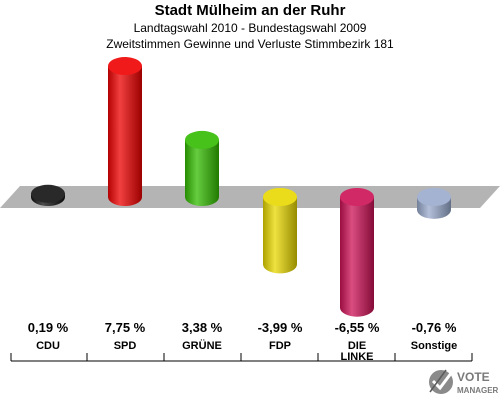 Image resolution: width=500 pixels, height=400 pixels. Describe the element at coordinates (48, 327) in the screenshot. I see `value-label: 0,19 %` at that location.